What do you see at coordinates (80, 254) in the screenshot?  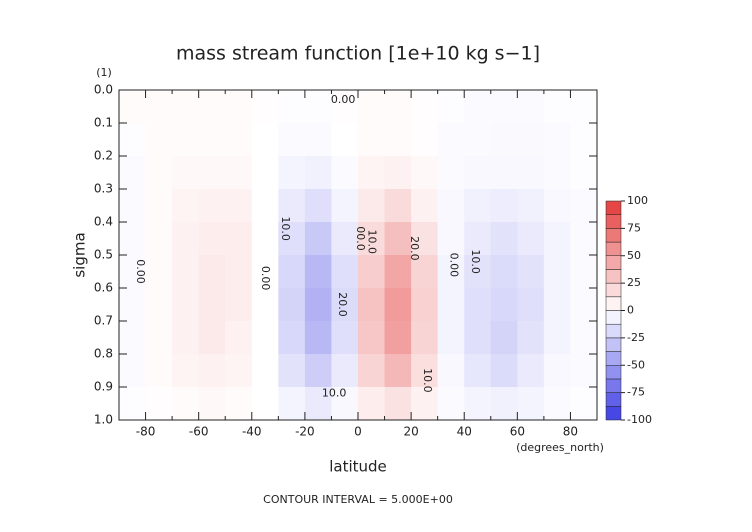 I see `y-axis-title: sigma` at bounding box center [80, 254].